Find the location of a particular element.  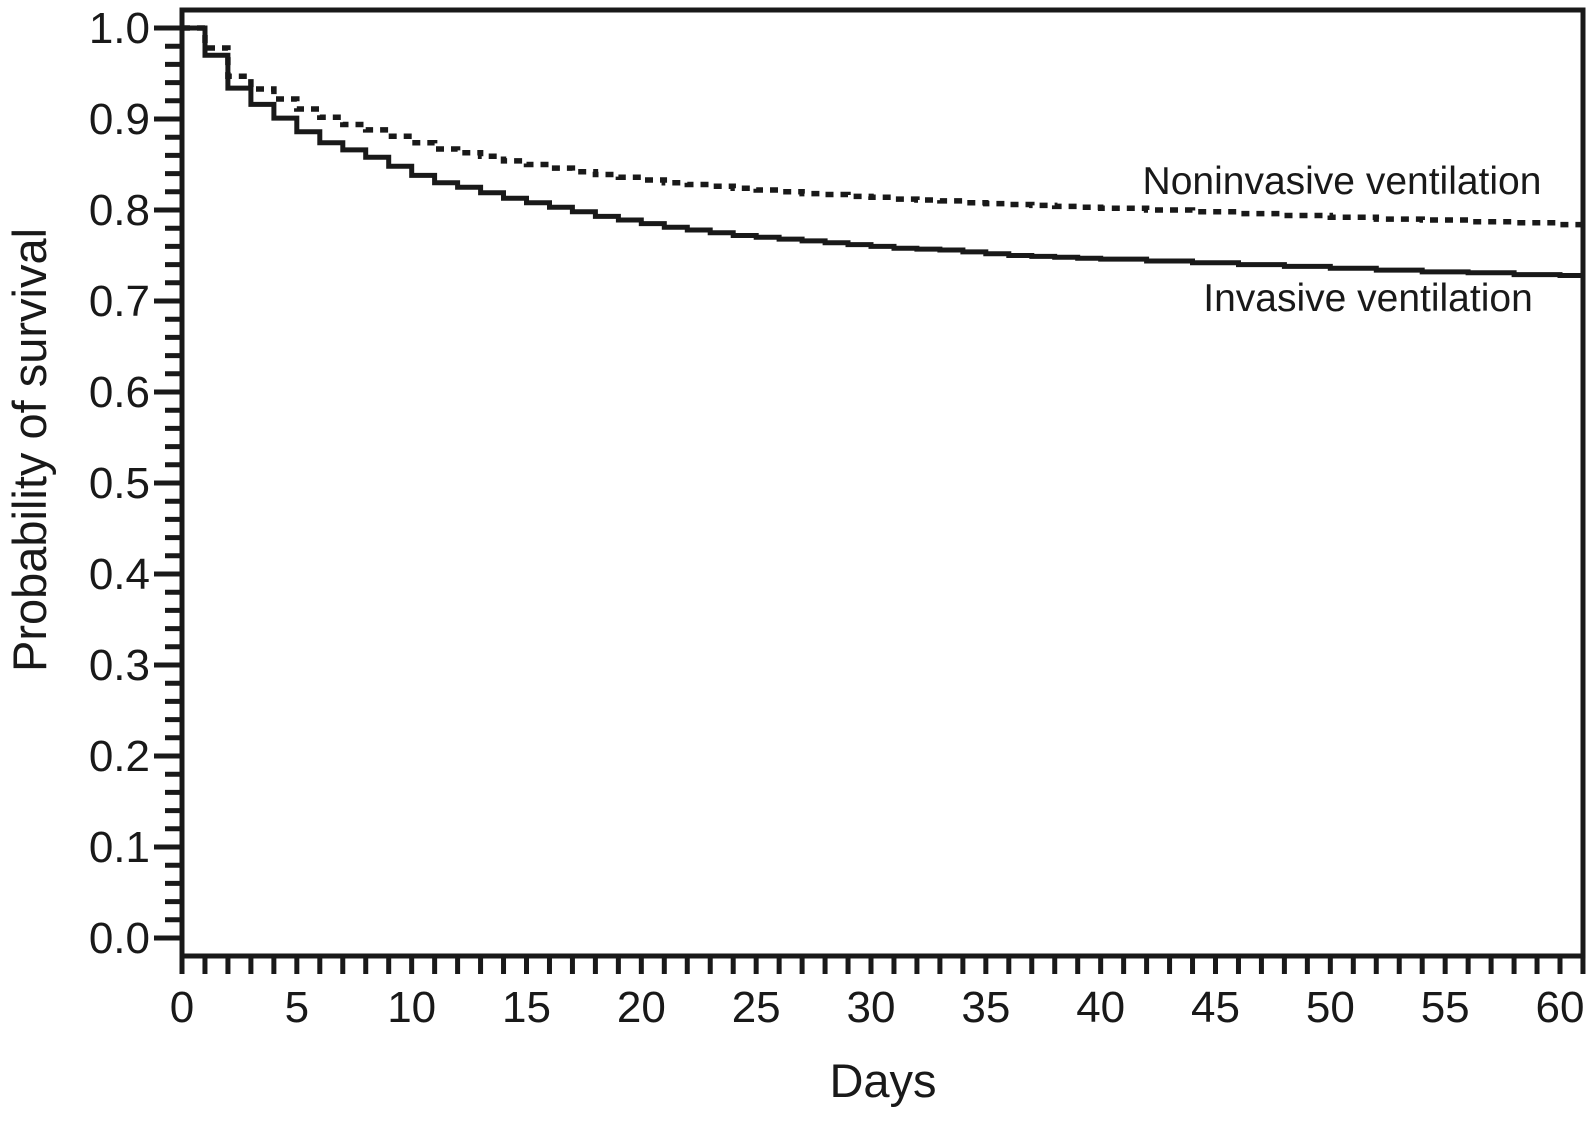

y-tick-label: 0.5 is located at coordinates (119, 483).